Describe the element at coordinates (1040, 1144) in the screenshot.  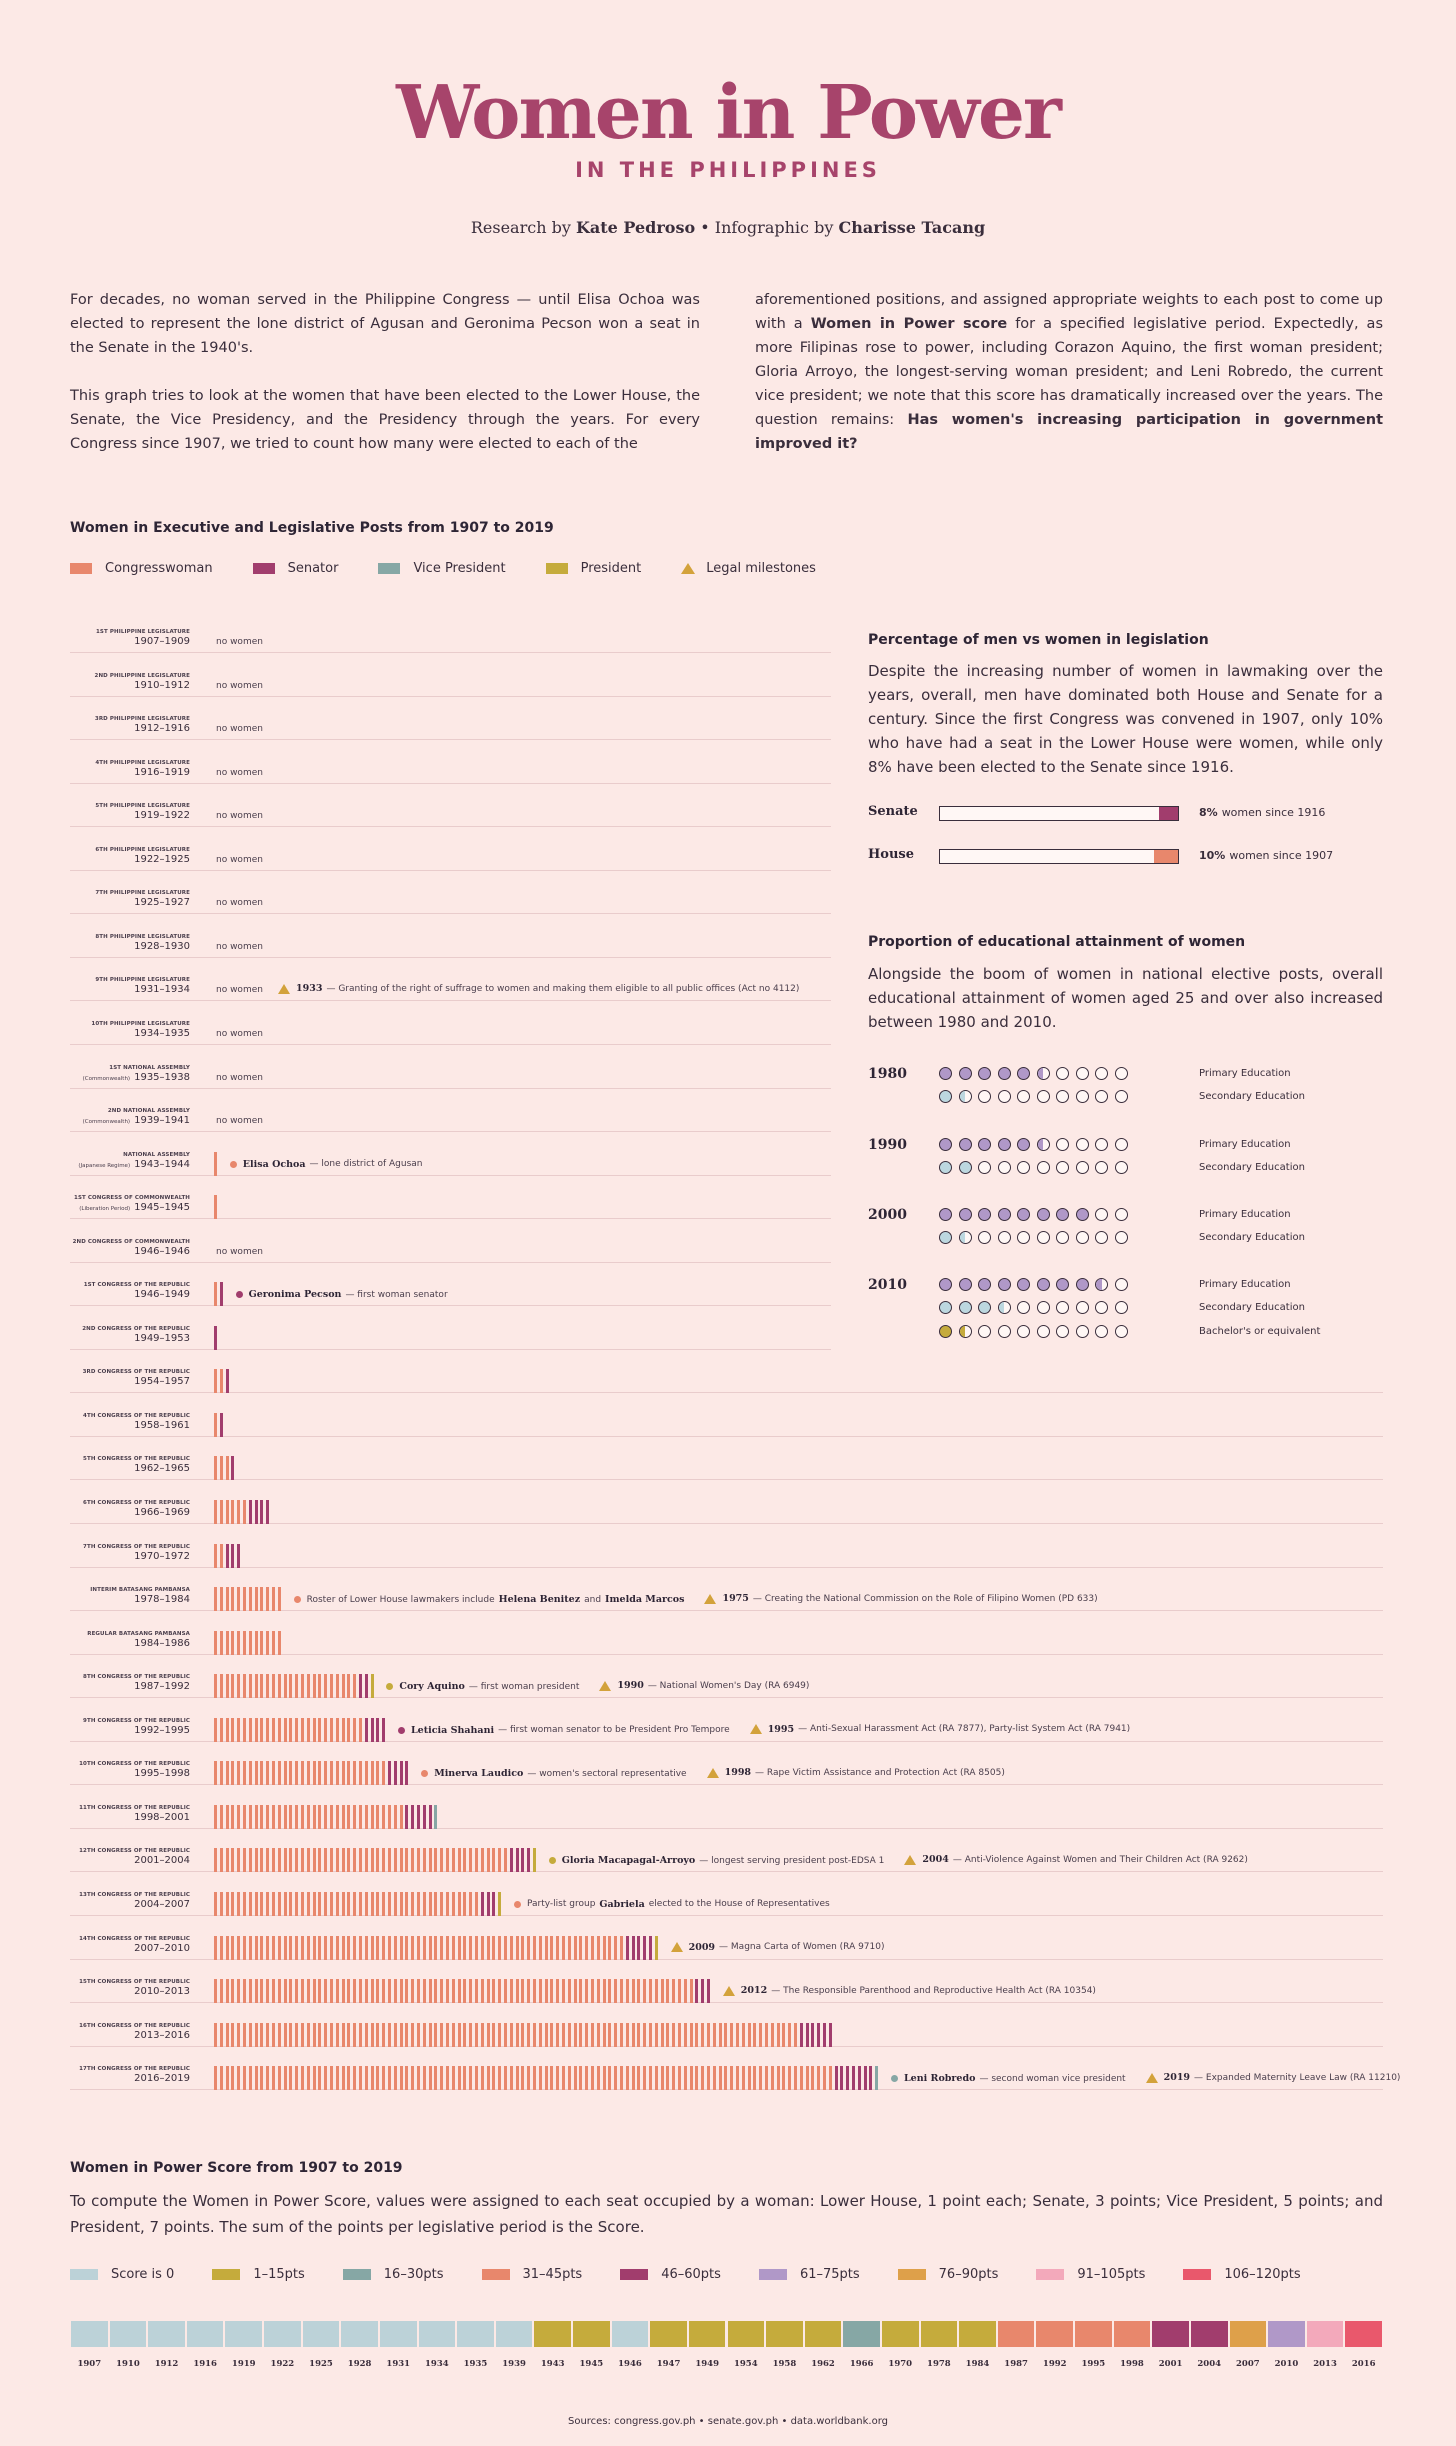
I see `edu-circle-half` at that location.